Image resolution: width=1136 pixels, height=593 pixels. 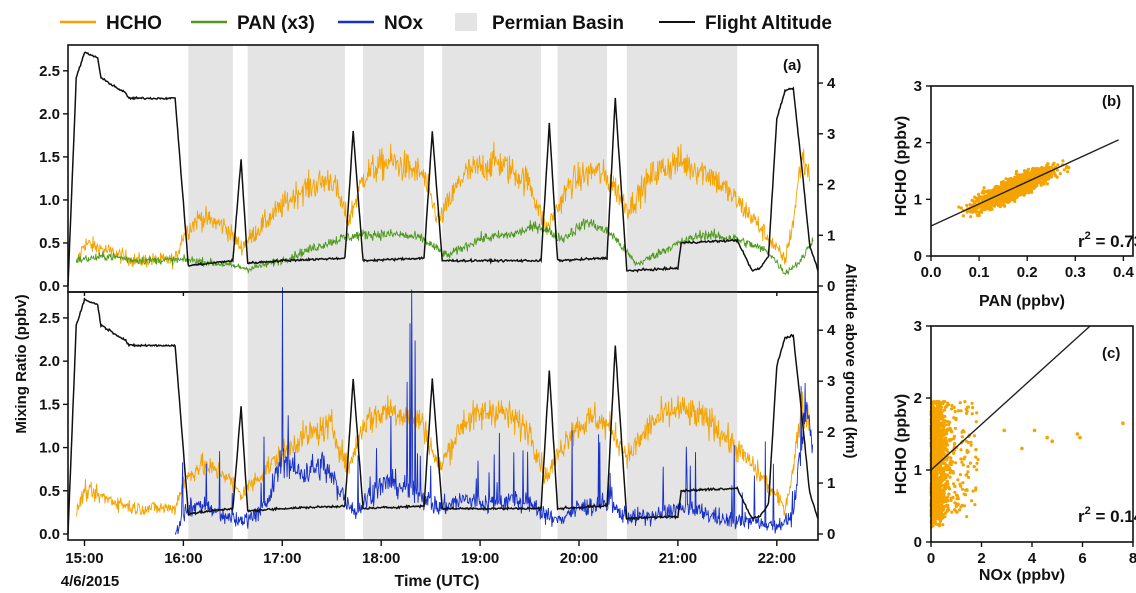 I want to click on ylabel-mixing-ratio: Mixing Ratio (ppbv), so click(x=21, y=363).